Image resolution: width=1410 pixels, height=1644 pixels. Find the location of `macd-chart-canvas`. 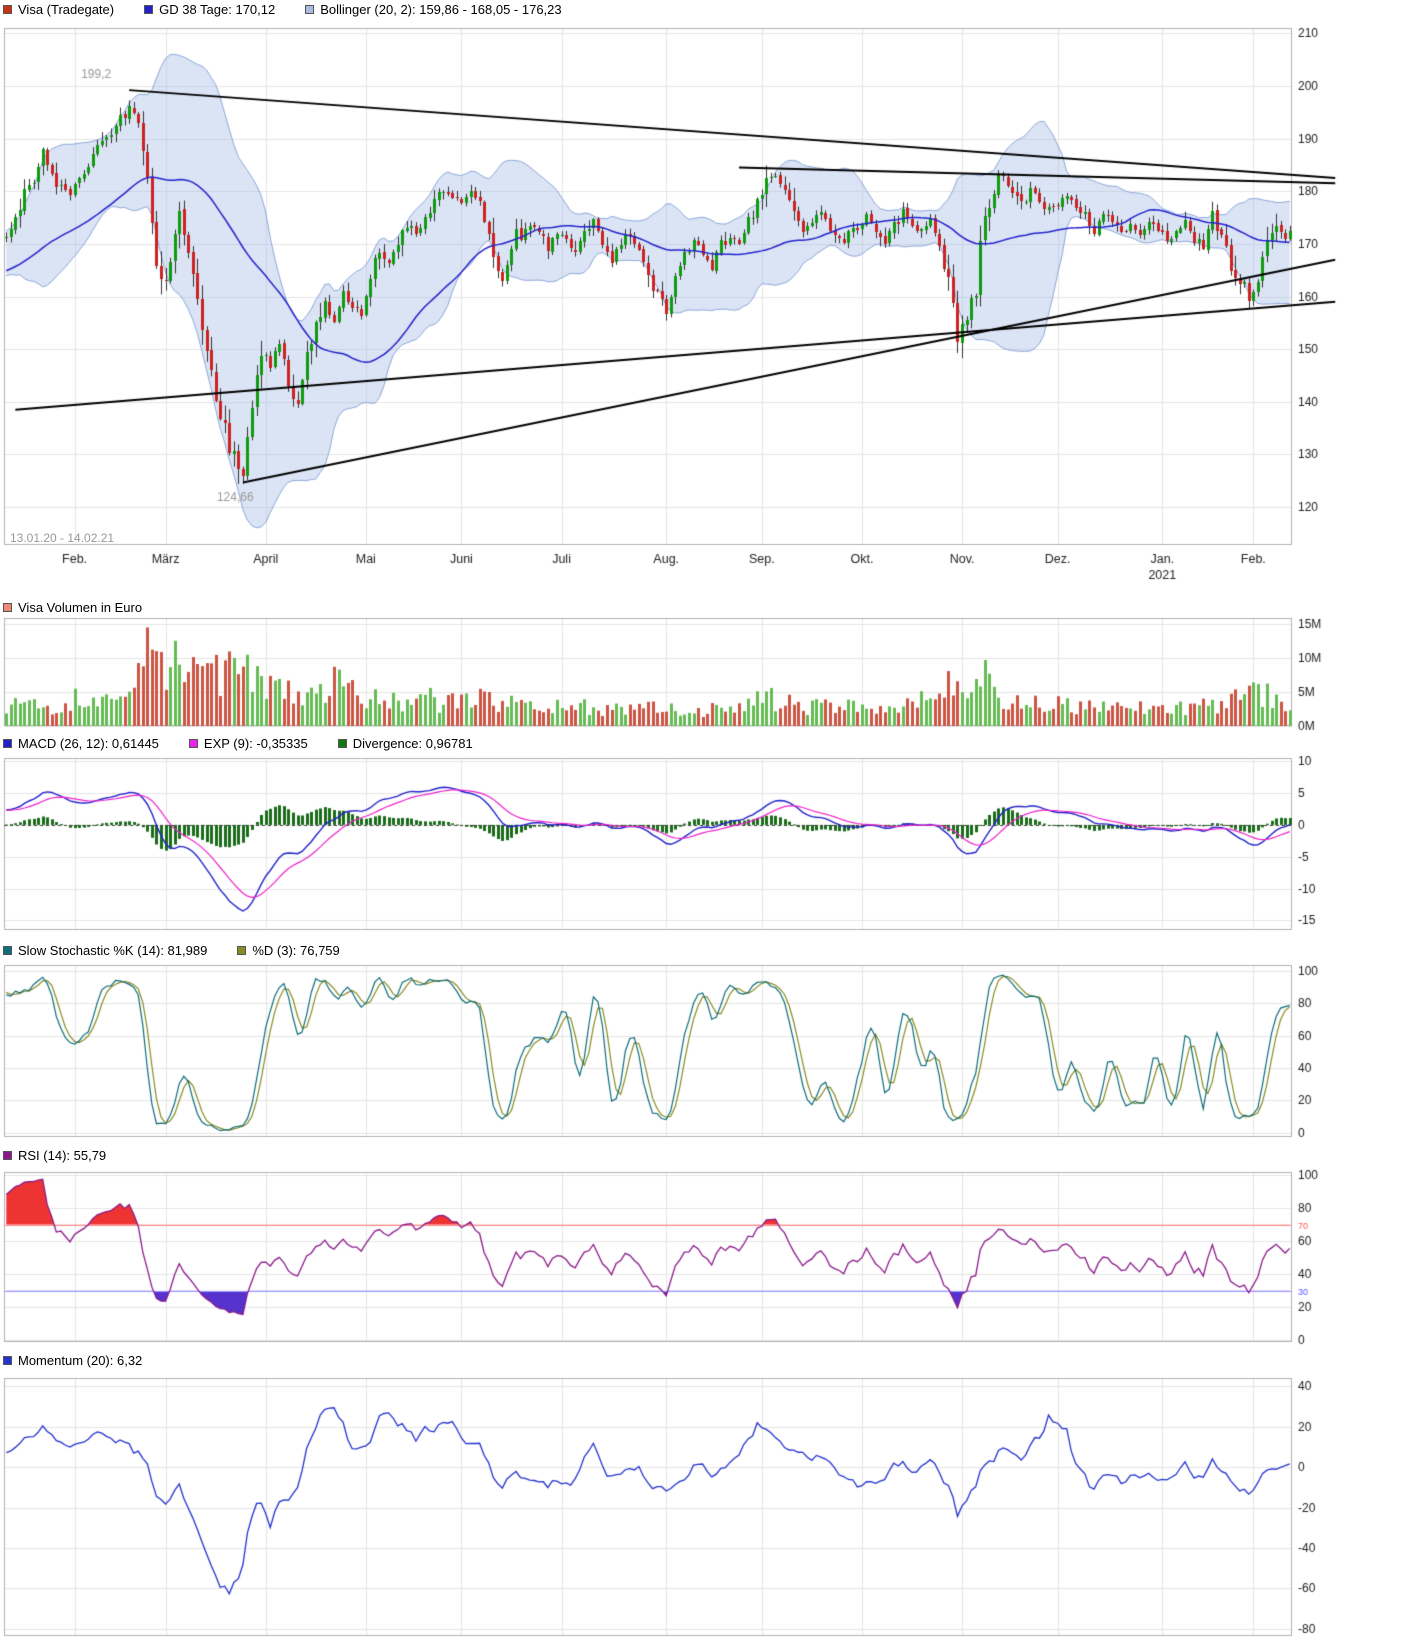

macd-chart-canvas is located at coordinates (705, 836).